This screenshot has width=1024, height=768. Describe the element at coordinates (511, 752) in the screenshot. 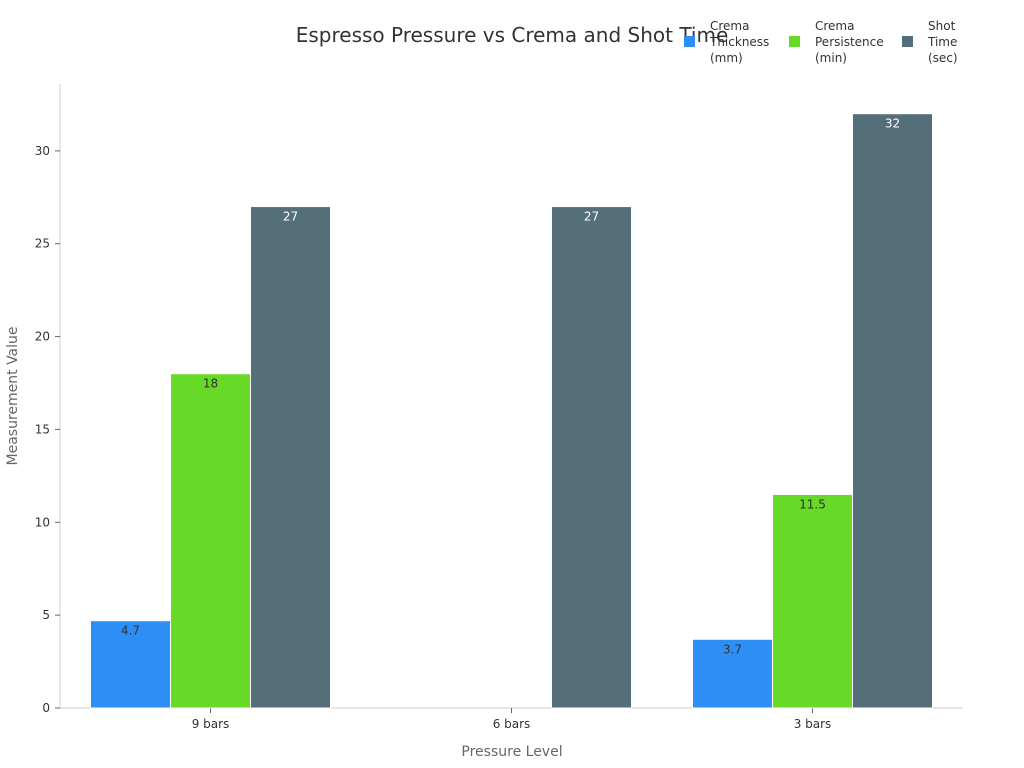

I see `x-axis-label: Pressure Level` at that location.